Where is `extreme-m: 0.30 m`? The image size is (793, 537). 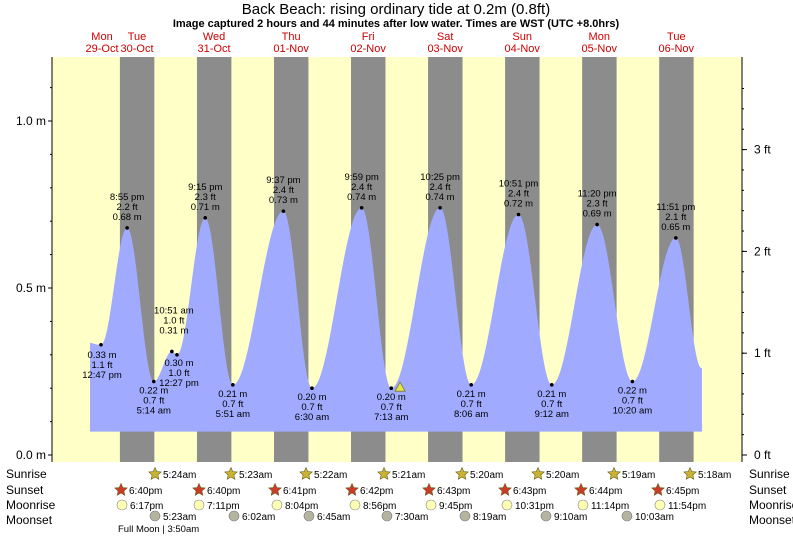
extreme-m: 0.30 m is located at coordinates (178, 363).